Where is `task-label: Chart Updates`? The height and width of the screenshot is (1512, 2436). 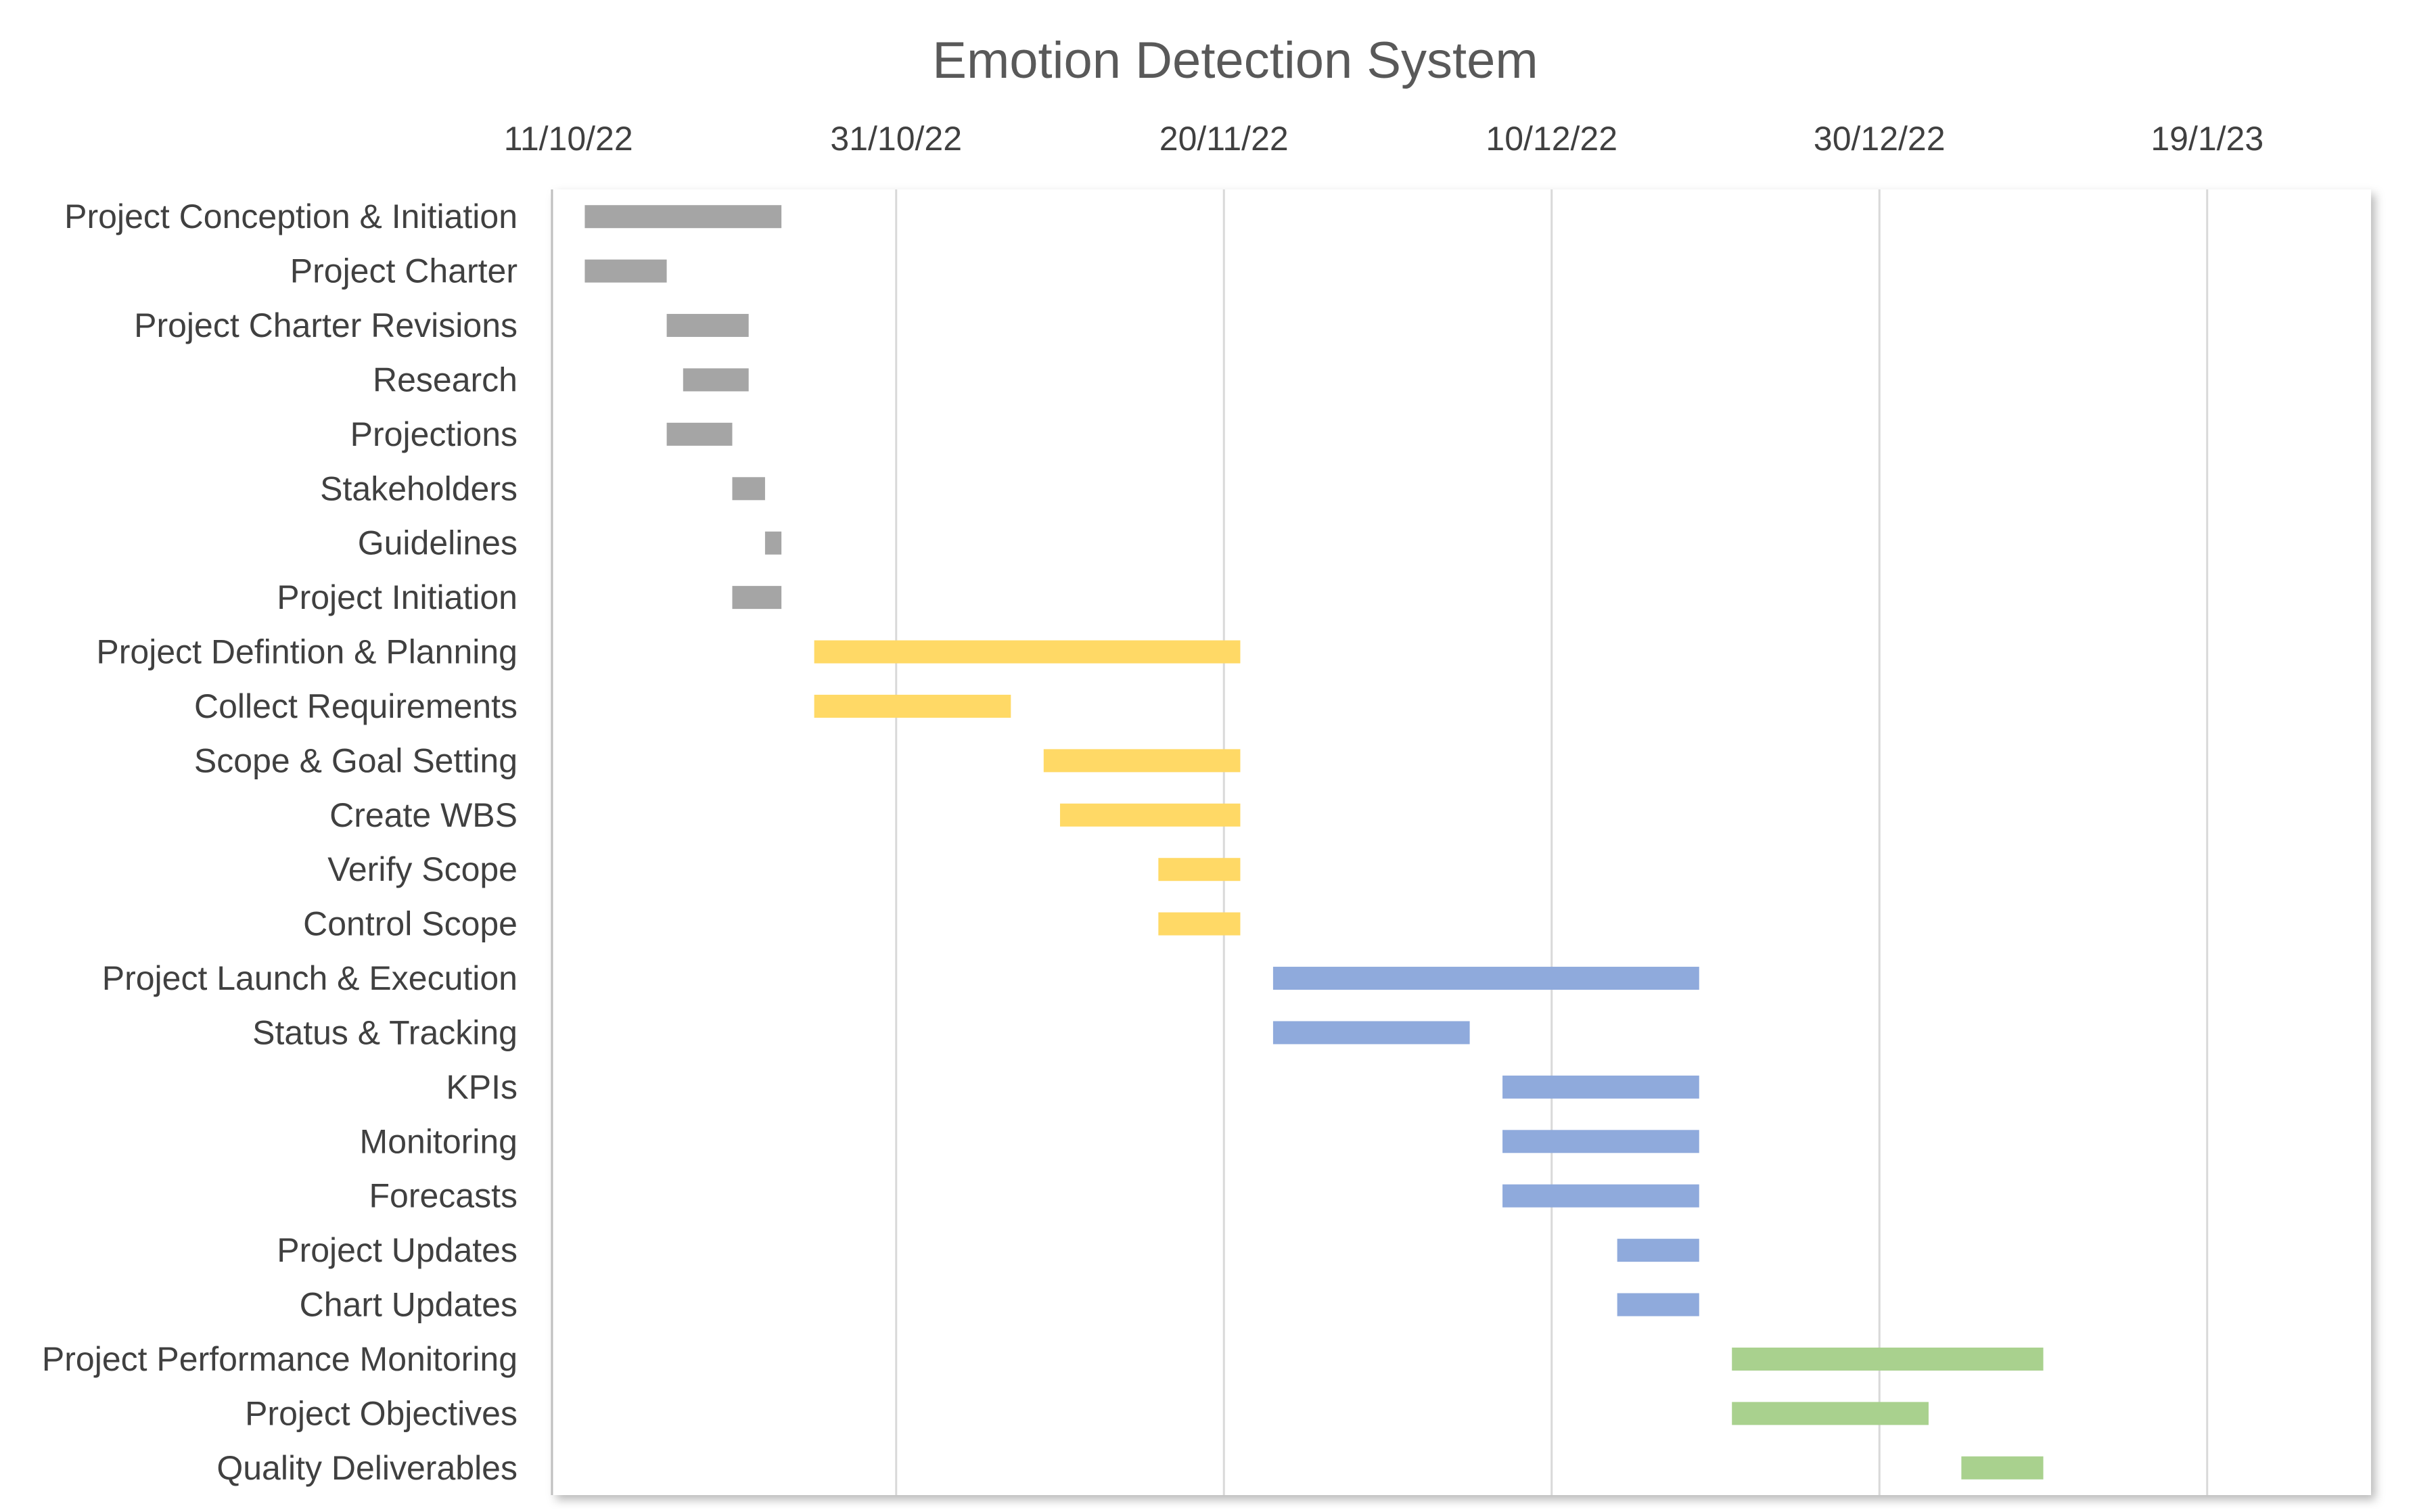
task-label: Chart Updates is located at coordinates (409, 1305).